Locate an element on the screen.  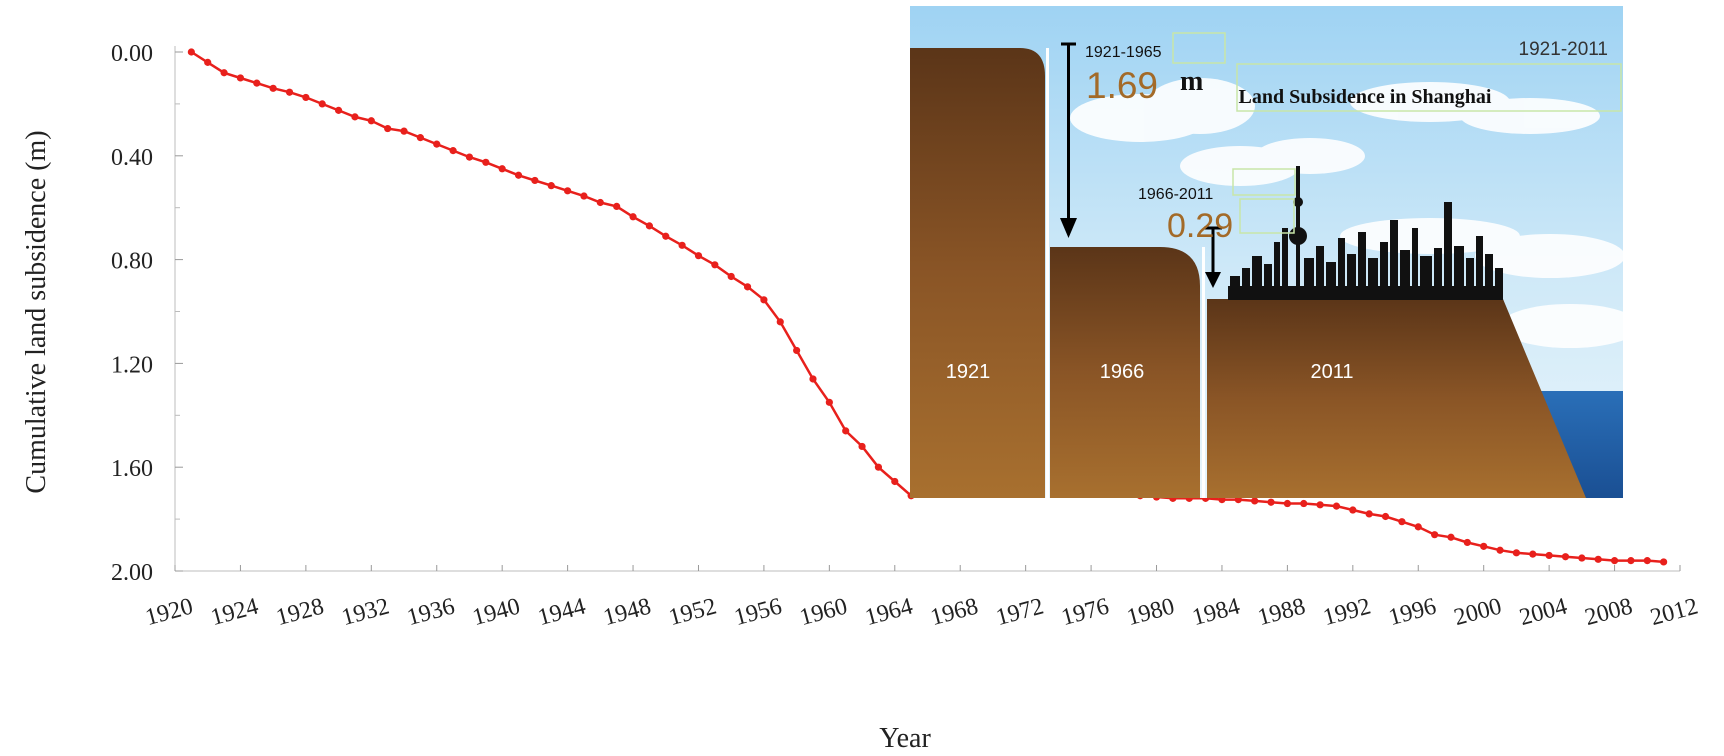
x-tick-label: 2004 is located at coordinates (1543, 612).